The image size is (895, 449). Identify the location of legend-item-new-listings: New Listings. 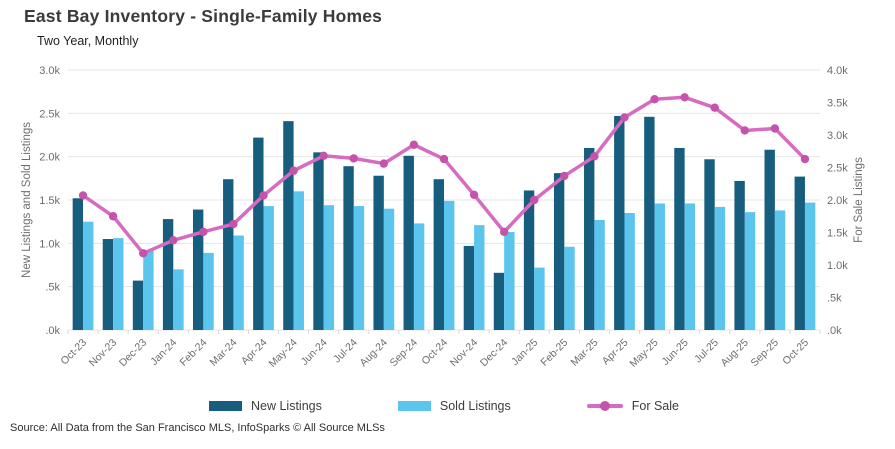
(265, 406).